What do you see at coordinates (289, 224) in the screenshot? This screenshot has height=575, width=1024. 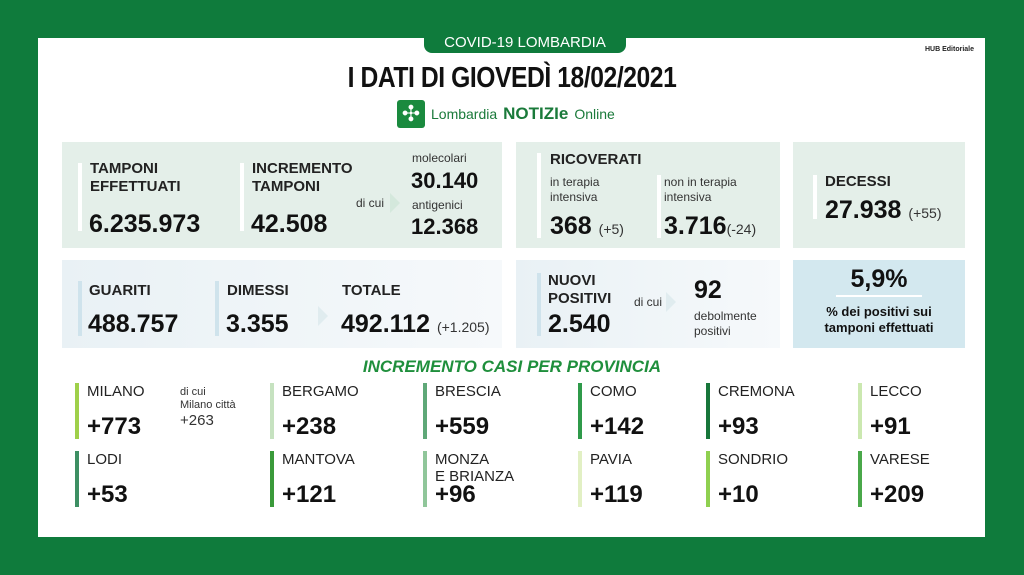 I see `incremento-value: 42.508` at bounding box center [289, 224].